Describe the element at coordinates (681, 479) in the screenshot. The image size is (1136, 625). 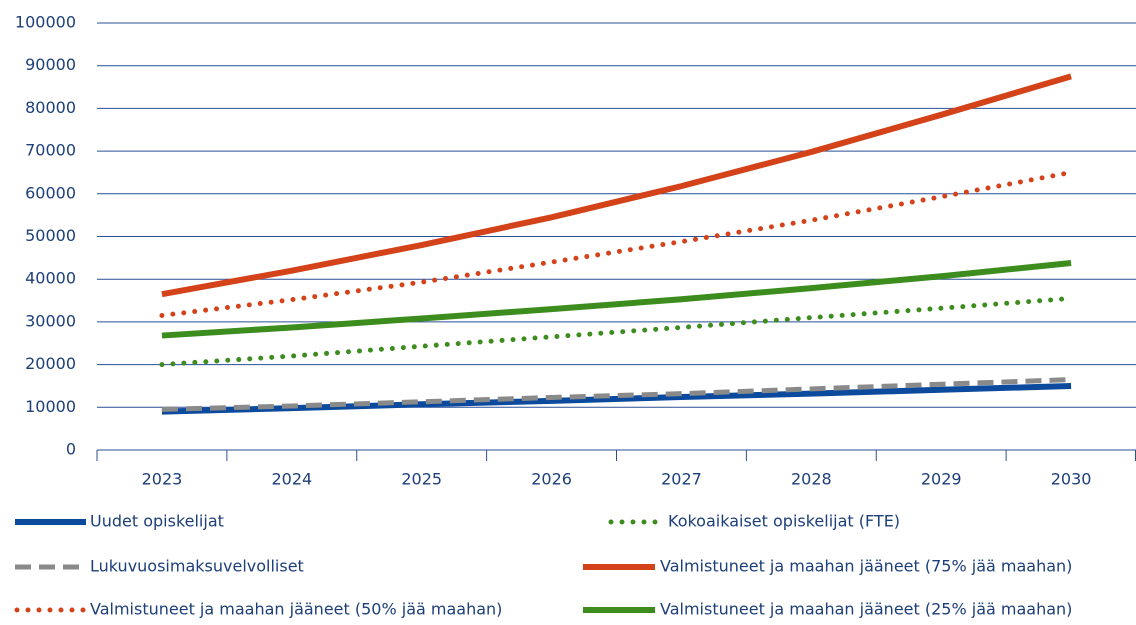
I see `x-tick-label: 2027` at that location.